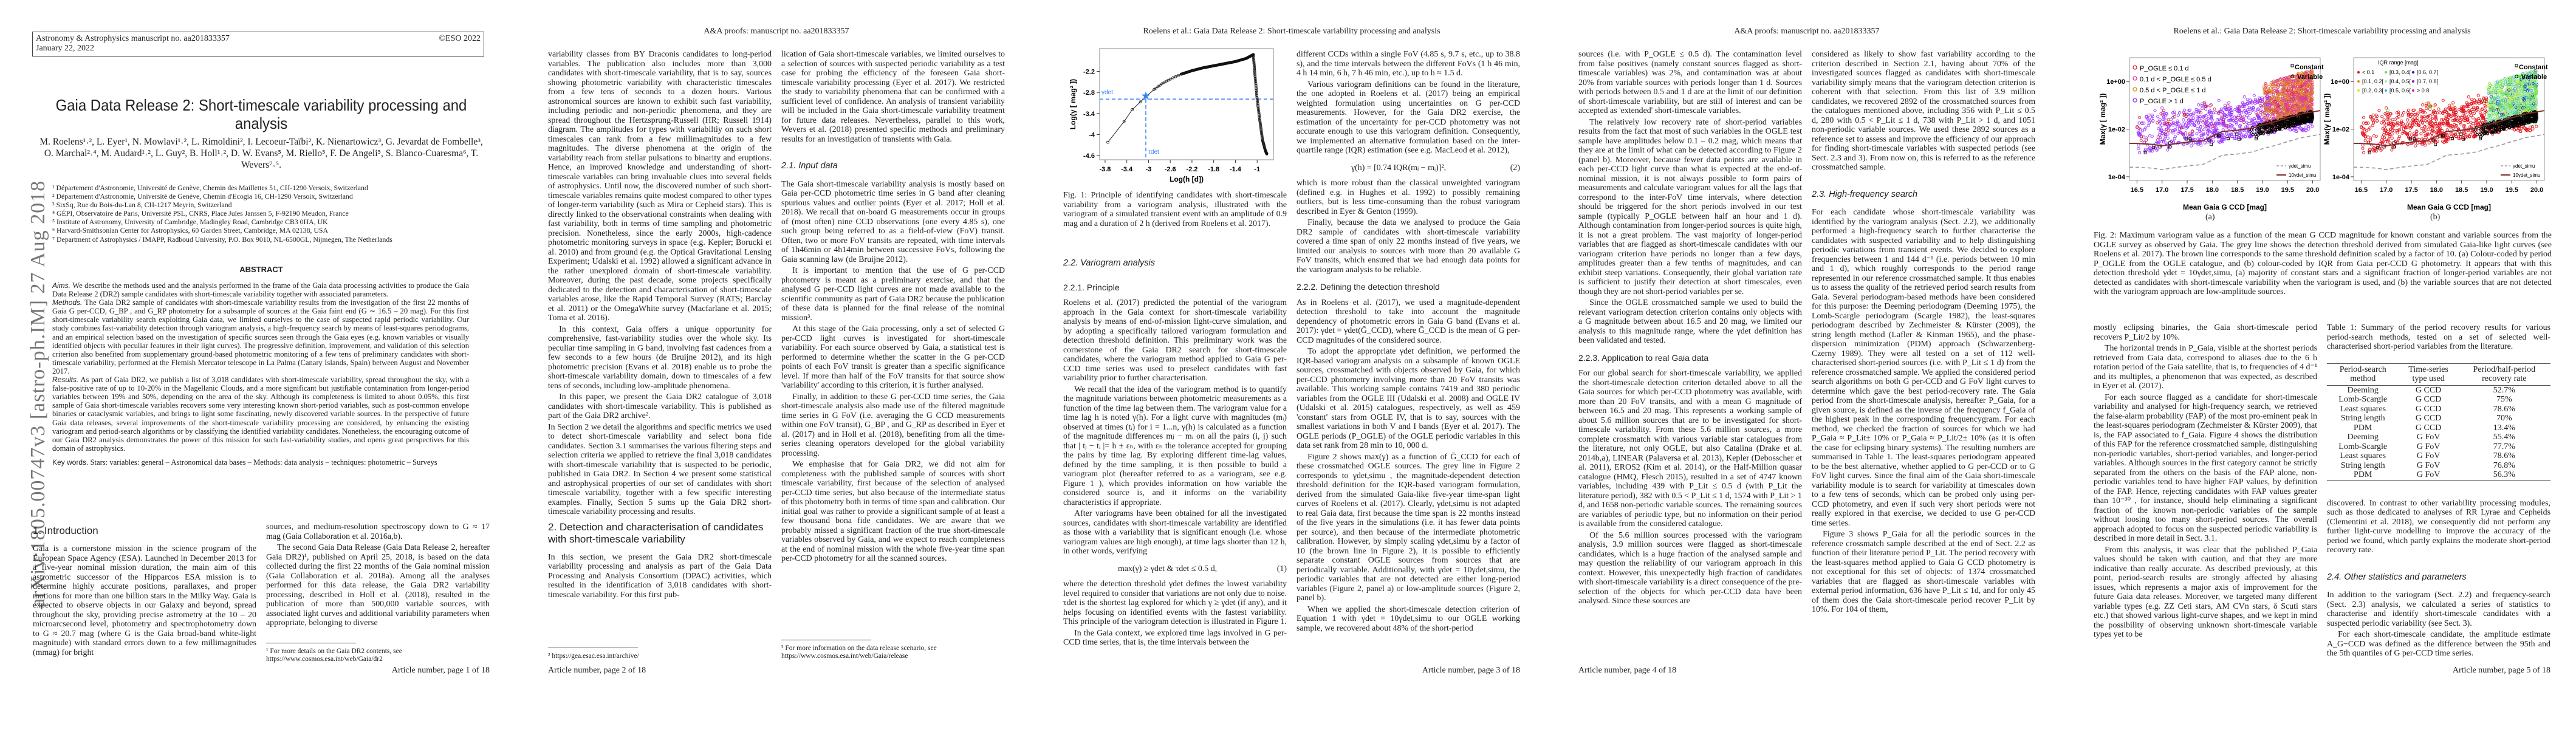  I want to click on methods-label: Methods., so click(67, 302).